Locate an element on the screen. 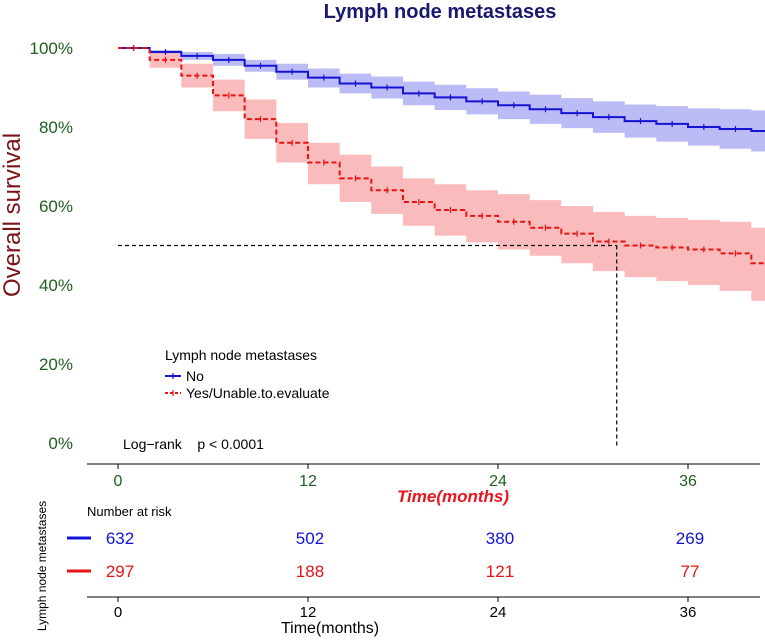  x-axis-label: Time(months) is located at coordinates (453, 496).